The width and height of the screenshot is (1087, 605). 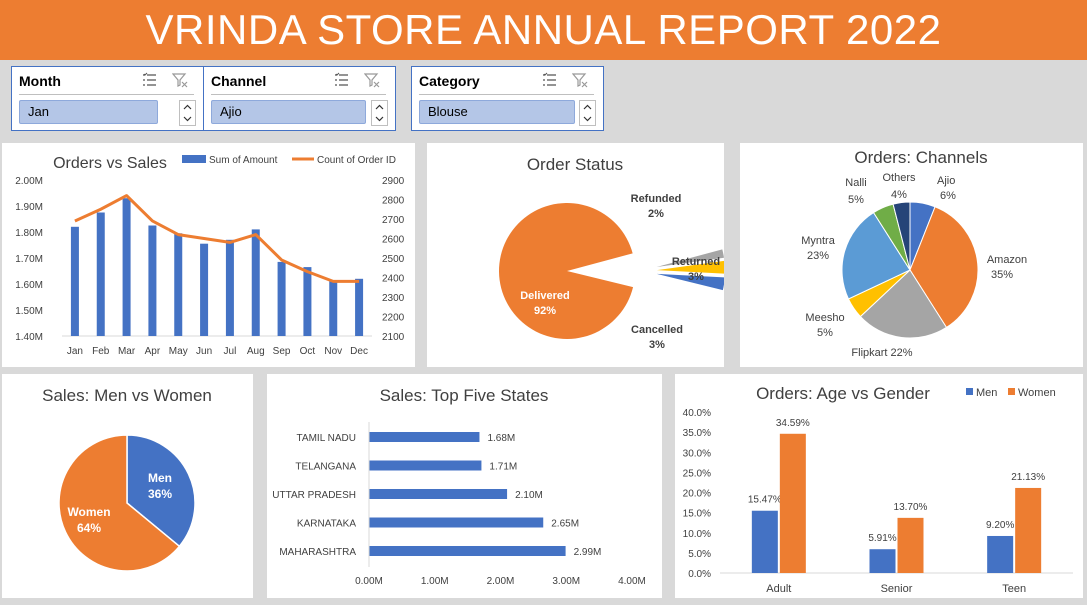 What do you see at coordinates (359, 351) in the screenshot?
I see `x-tick-label: Dec` at bounding box center [359, 351].